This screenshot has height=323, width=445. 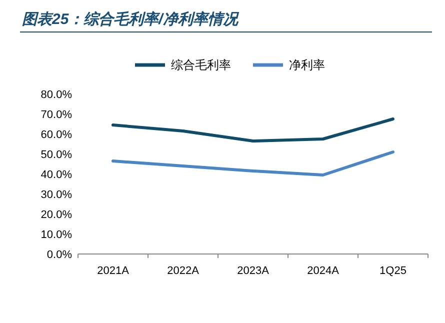 What do you see at coordinates (56, 175) in the screenshot?
I see `y-tick-label: 40.0%` at bounding box center [56, 175].